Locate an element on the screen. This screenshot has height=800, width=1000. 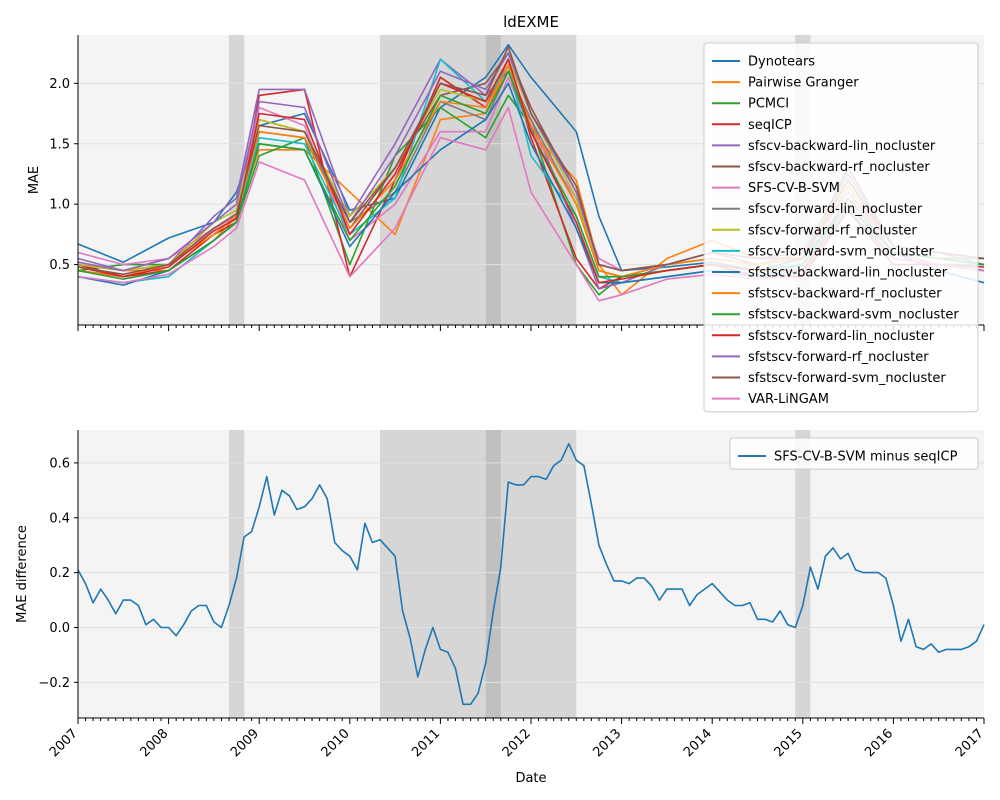
y-axis-label: MAE difference is located at coordinates (22, 574).